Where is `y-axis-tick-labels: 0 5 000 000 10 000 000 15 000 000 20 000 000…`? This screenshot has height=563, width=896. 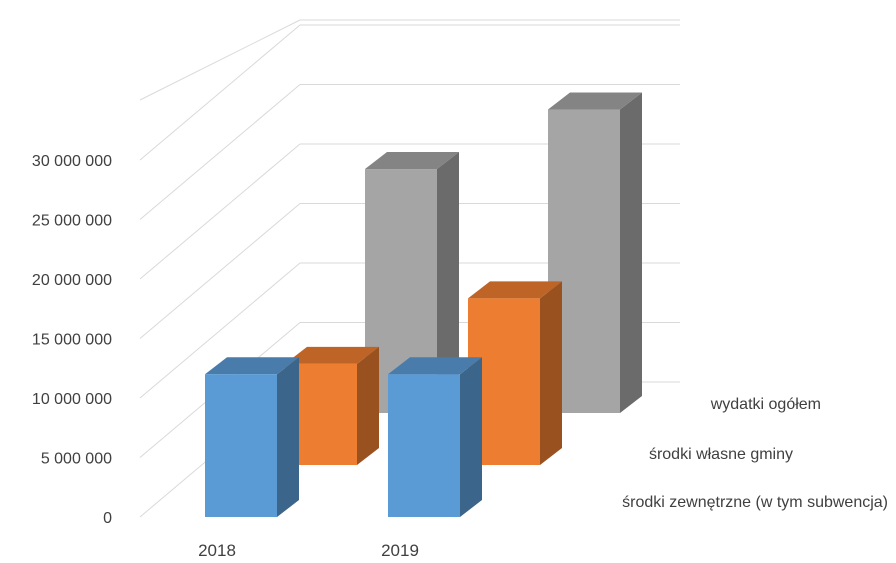
y-axis-tick-labels: 0 5 000 000 10 000 000 15 000 000 20 000 000… is located at coordinates (72, 340).